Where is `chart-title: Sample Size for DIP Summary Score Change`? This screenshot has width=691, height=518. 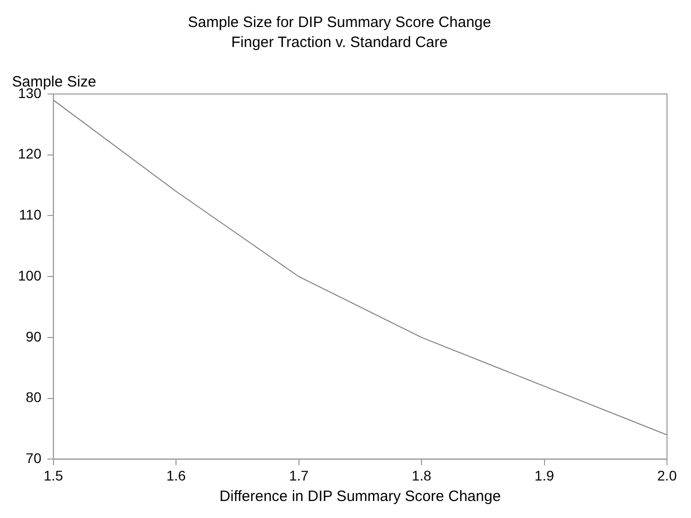 chart-title: Sample Size for DIP Summary Score Change is located at coordinates (340, 23).